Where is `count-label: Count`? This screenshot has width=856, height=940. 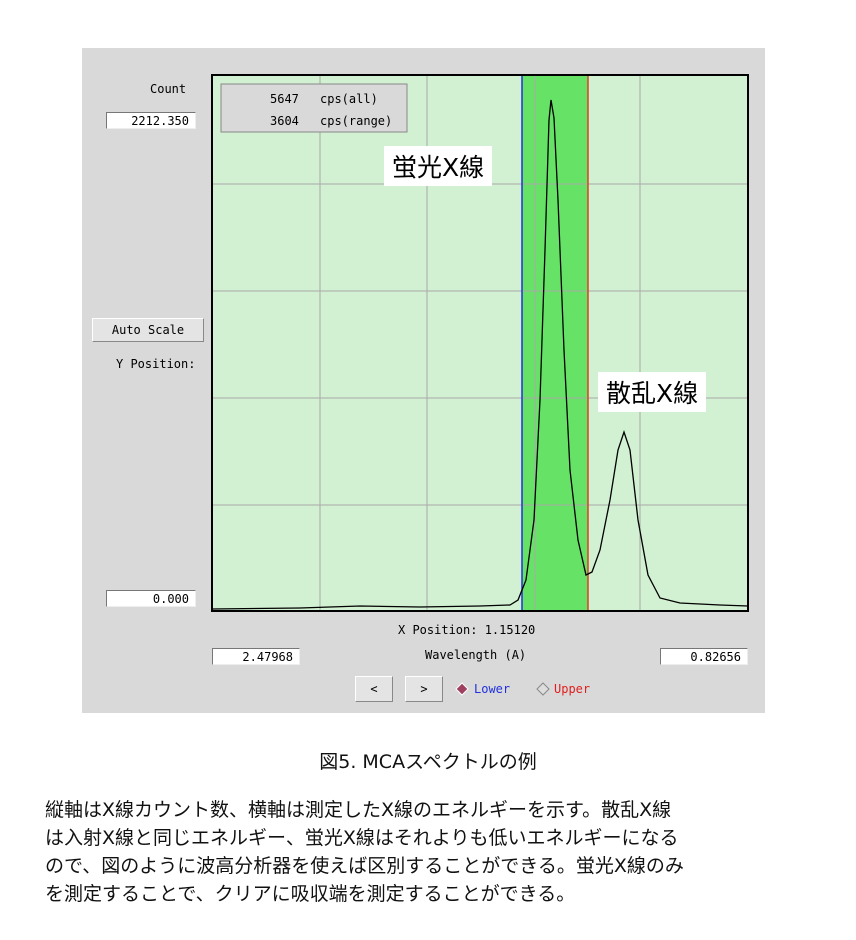
count-label: Count is located at coordinates (168, 89).